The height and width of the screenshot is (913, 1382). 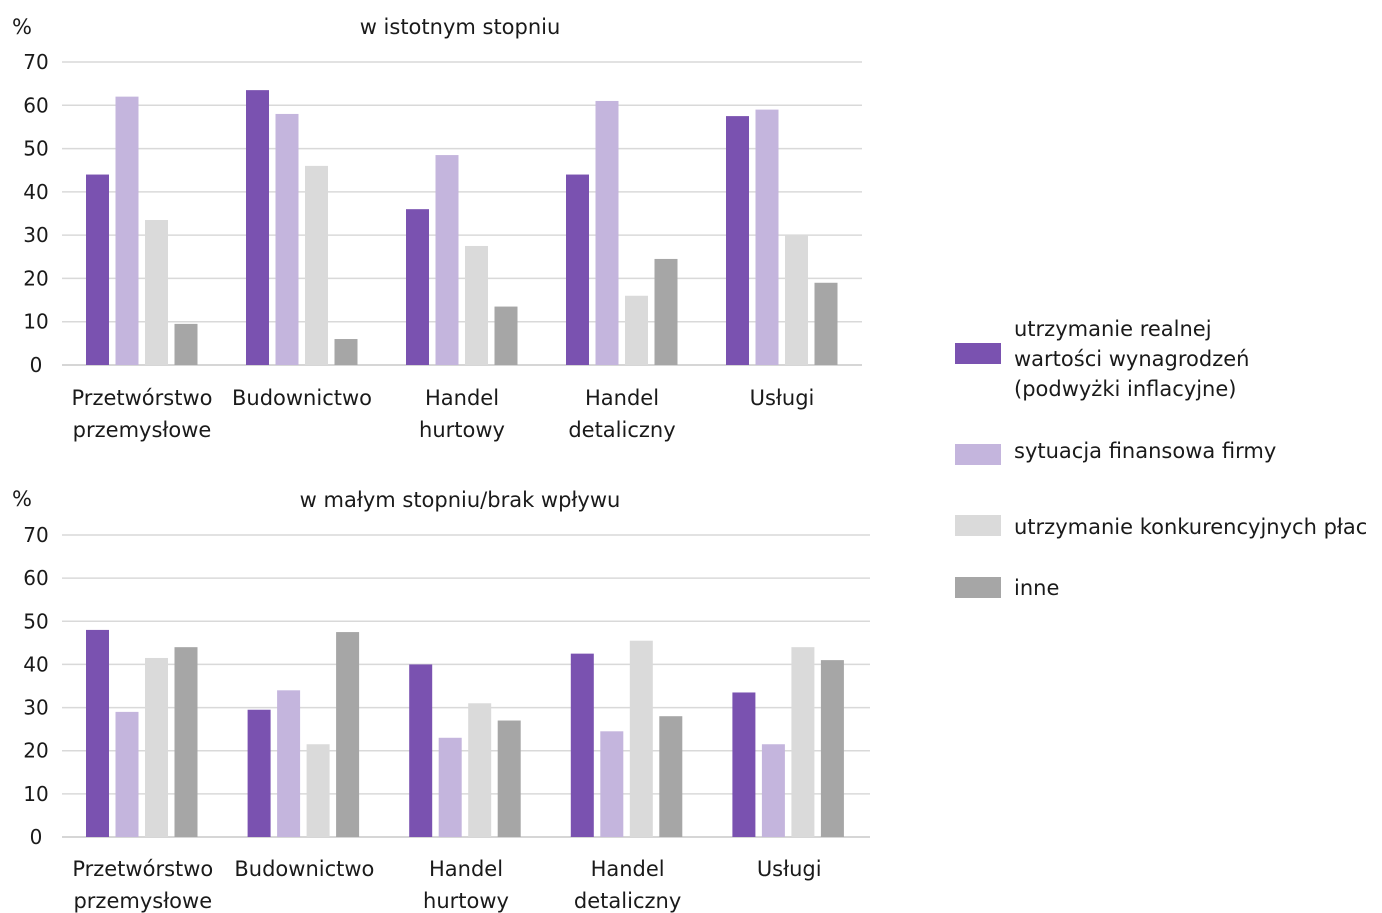 What do you see at coordinates (460, 27) in the screenshot?
I see `chart-title: w istotnym stopniu` at bounding box center [460, 27].